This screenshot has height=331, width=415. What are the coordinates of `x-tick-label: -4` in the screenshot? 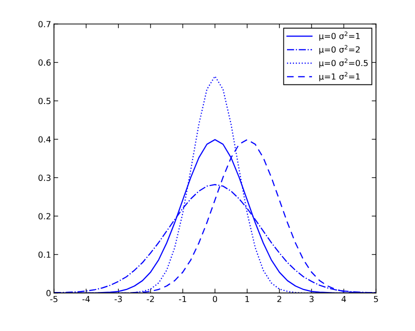 It's located at (86, 299).